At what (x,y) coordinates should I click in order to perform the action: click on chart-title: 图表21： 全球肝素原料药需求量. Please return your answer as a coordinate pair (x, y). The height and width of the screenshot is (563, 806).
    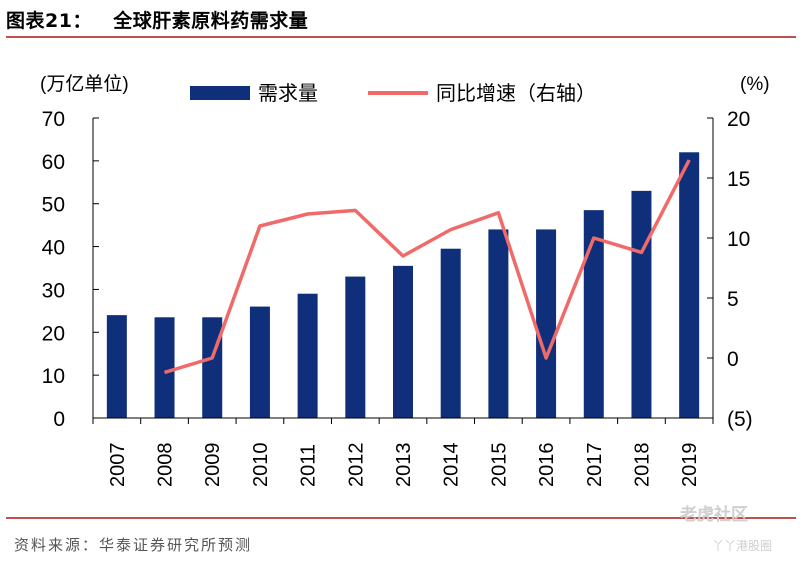
    Looking at the image, I should click on (157, 21).